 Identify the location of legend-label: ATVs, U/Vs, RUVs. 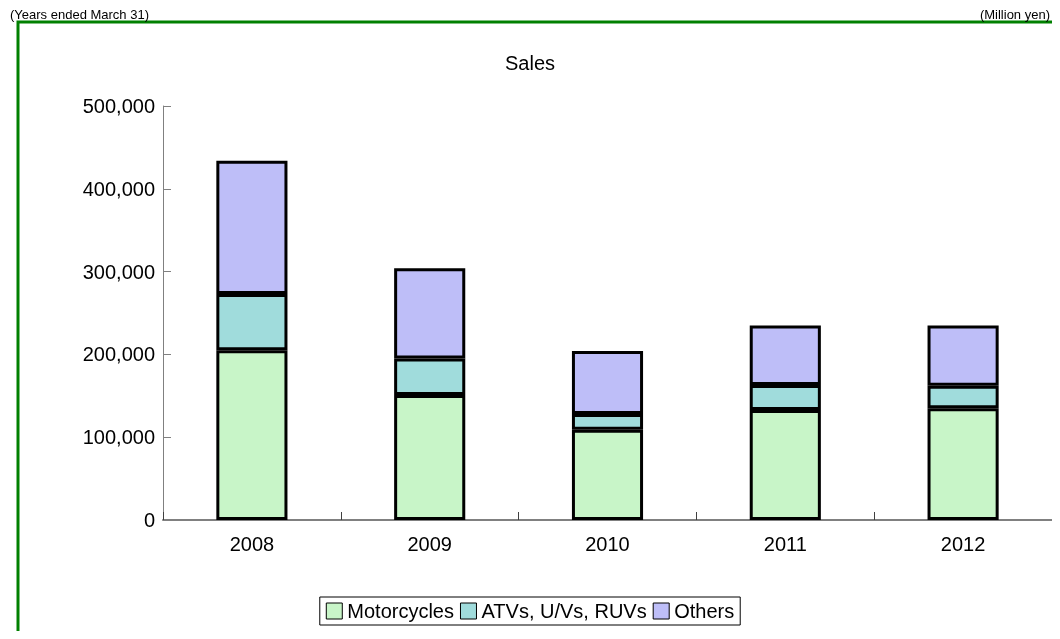
(564, 611).